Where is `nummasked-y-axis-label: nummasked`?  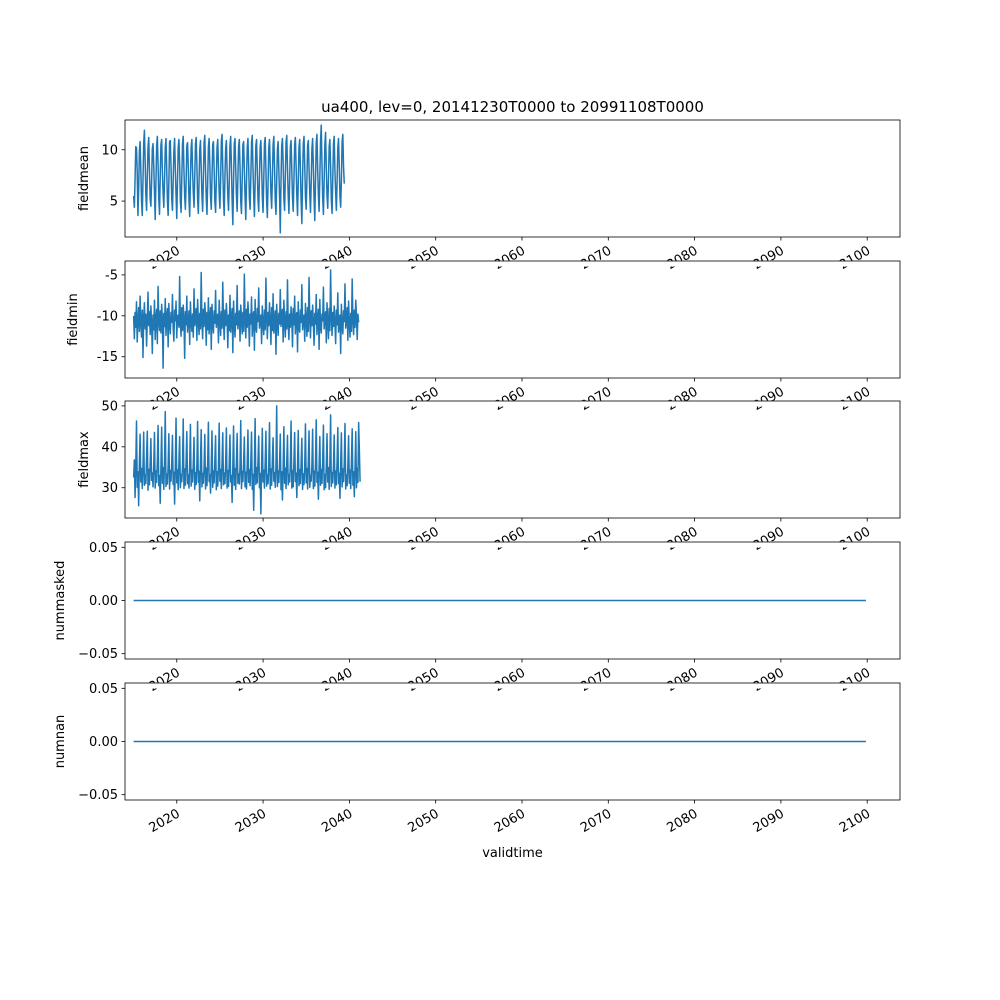
nummasked-y-axis-label: nummasked is located at coordinates (60, 601).